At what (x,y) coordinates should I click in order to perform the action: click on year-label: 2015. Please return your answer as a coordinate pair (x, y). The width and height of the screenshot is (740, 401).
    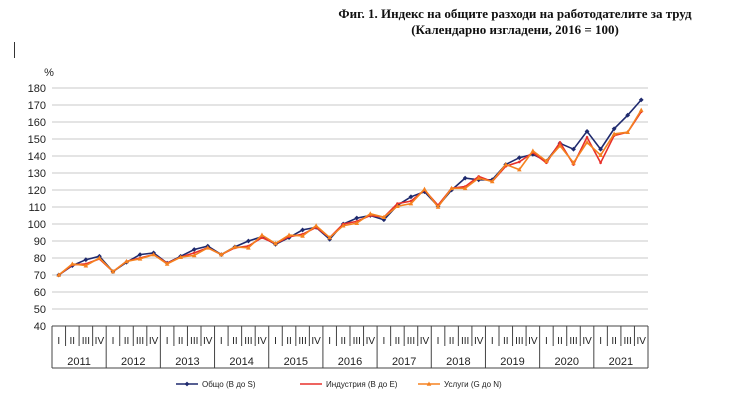
    Looking at the image, I should click on (296, 362).